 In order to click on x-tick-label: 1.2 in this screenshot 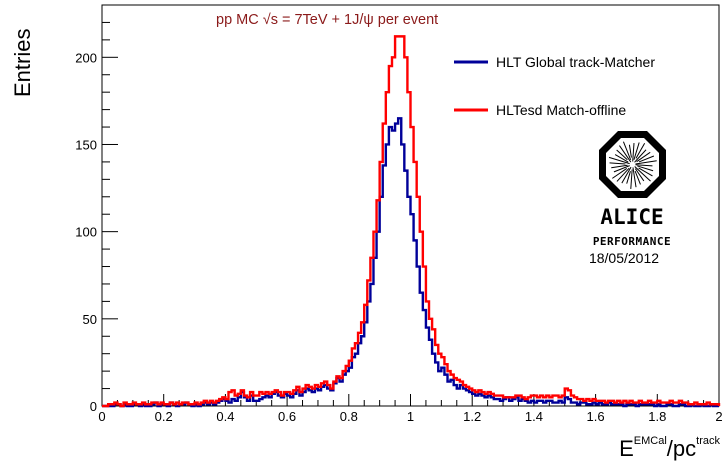, I will do `click(472, 416)`.